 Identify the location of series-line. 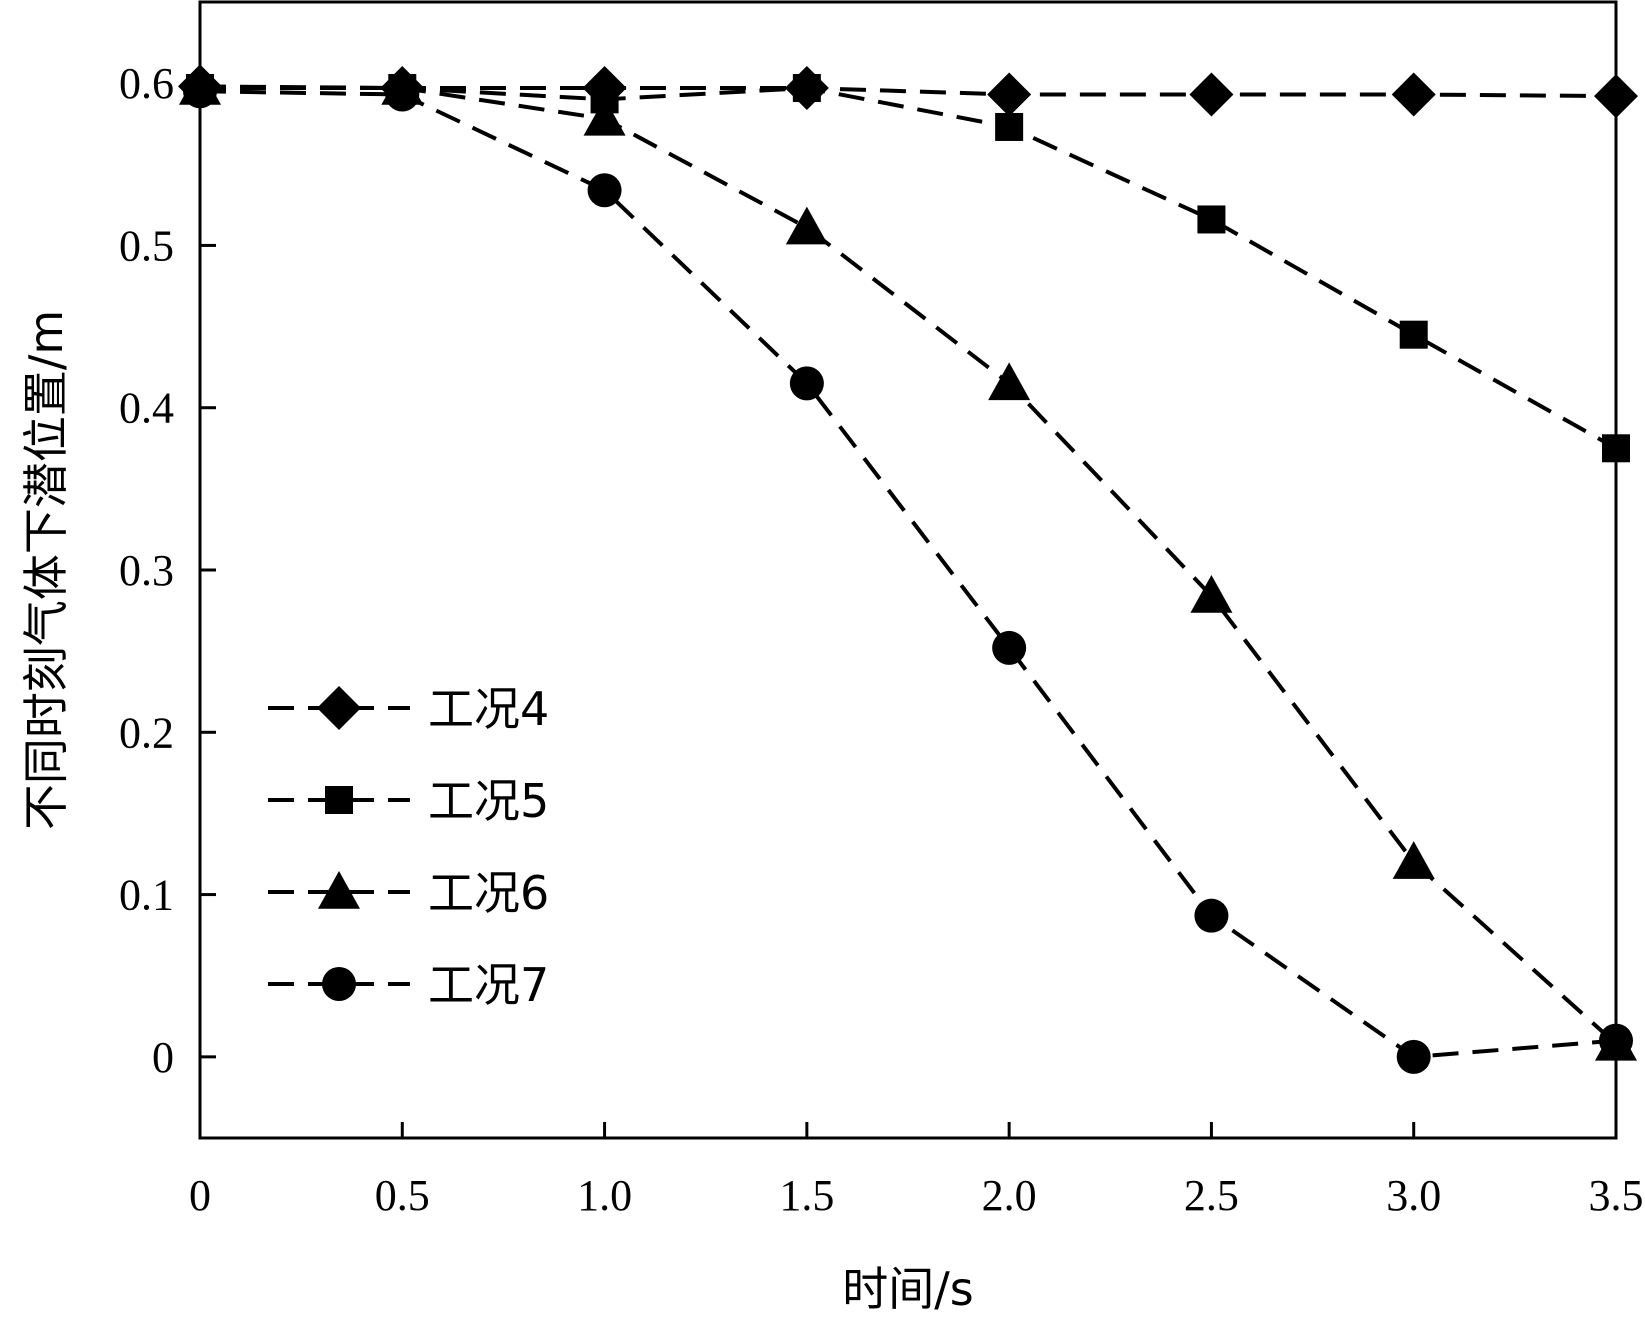
(908, 91).